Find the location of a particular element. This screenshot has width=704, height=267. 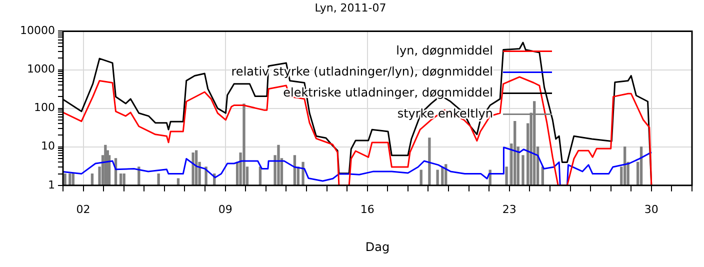

x-tick-label: 23 is located at coordinates (509, 209).